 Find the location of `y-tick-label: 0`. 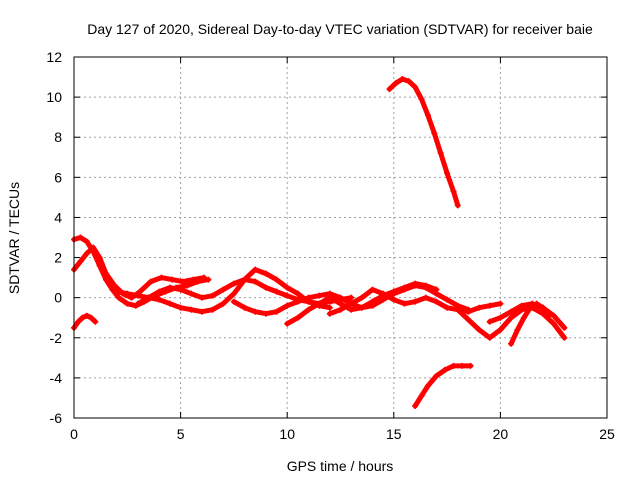

y-tick-label: 0 is located at coordinates (58, 298).